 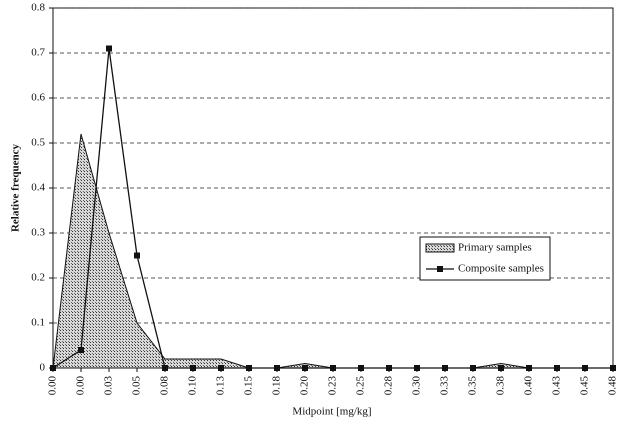 I want to click on x-tick-label: 0.33, so click(x=445, y=386).